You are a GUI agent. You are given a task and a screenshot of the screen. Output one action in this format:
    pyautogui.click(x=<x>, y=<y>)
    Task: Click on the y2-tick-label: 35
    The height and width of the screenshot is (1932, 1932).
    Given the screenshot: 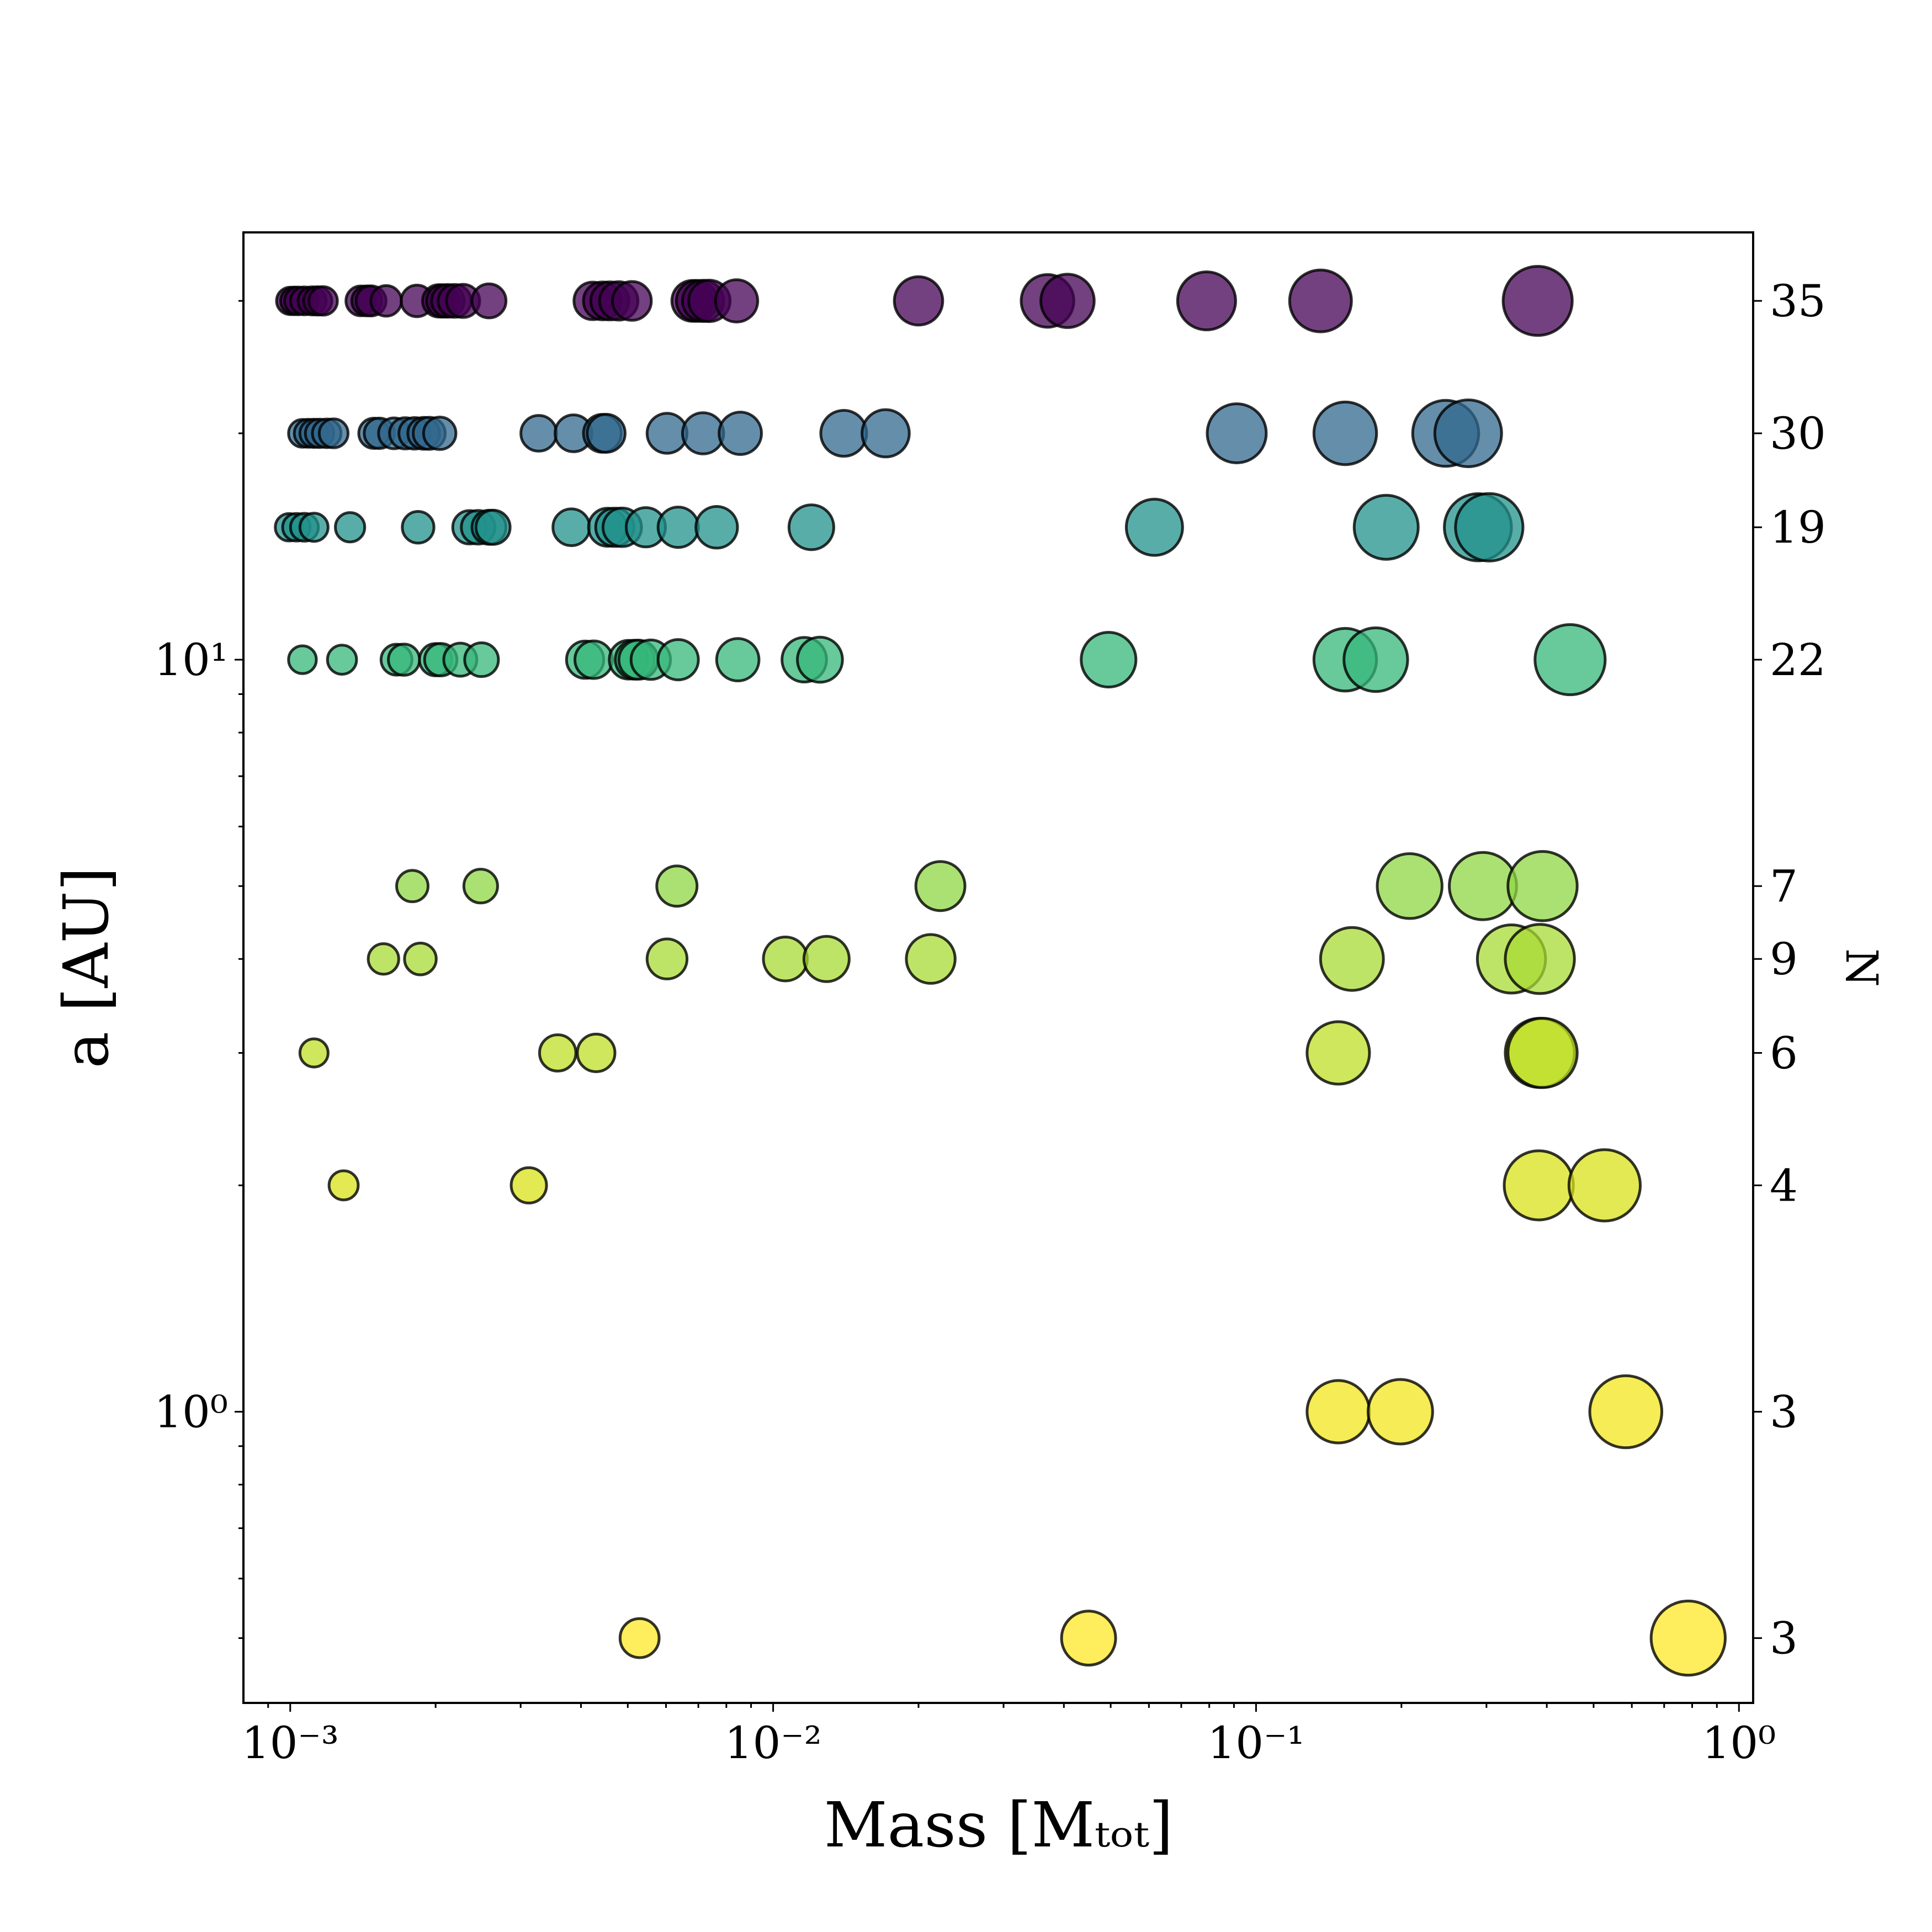 What is the action you would take?
    pyautogui.click(x=1798, y=301)
    